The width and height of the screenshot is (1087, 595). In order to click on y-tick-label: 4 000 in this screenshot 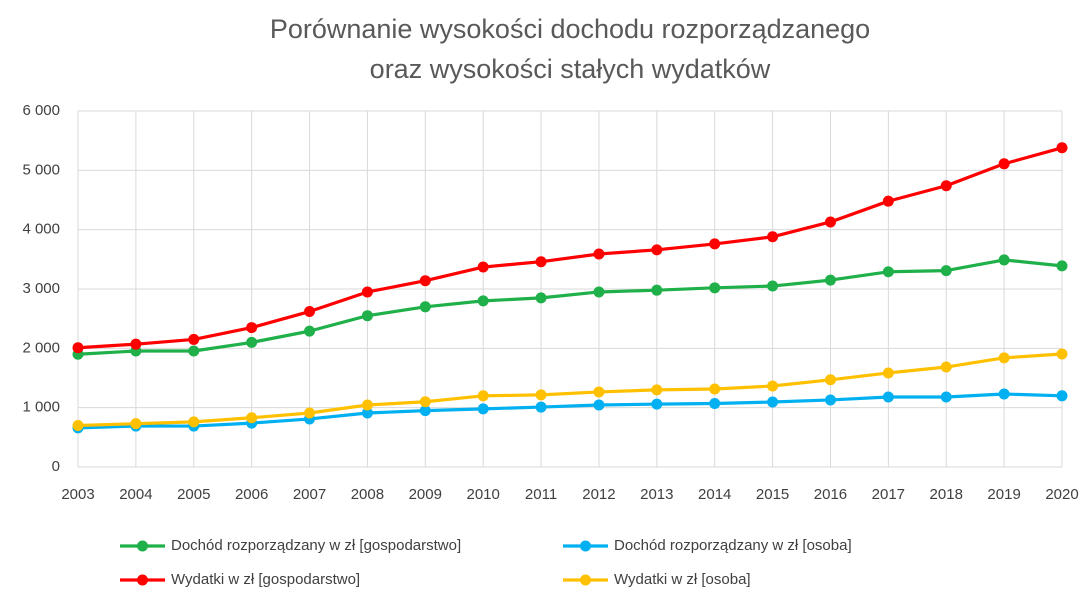, I will do `click(41, 229)`.